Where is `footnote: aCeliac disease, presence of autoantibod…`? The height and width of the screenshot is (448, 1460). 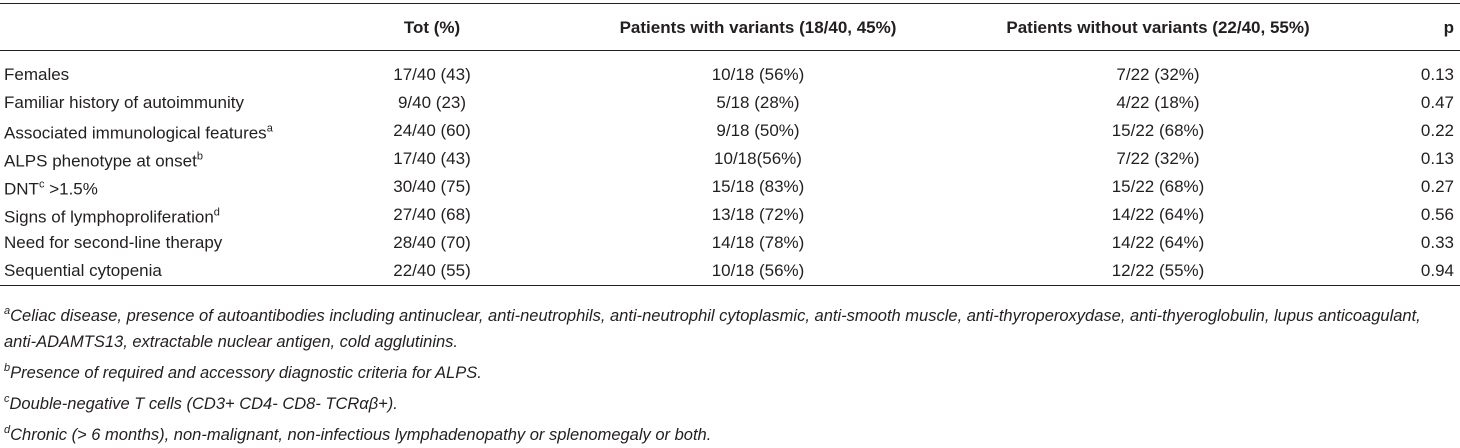 footnote: aCeliac disease, presence of autoantibod… is located at coordinates (730, 326).